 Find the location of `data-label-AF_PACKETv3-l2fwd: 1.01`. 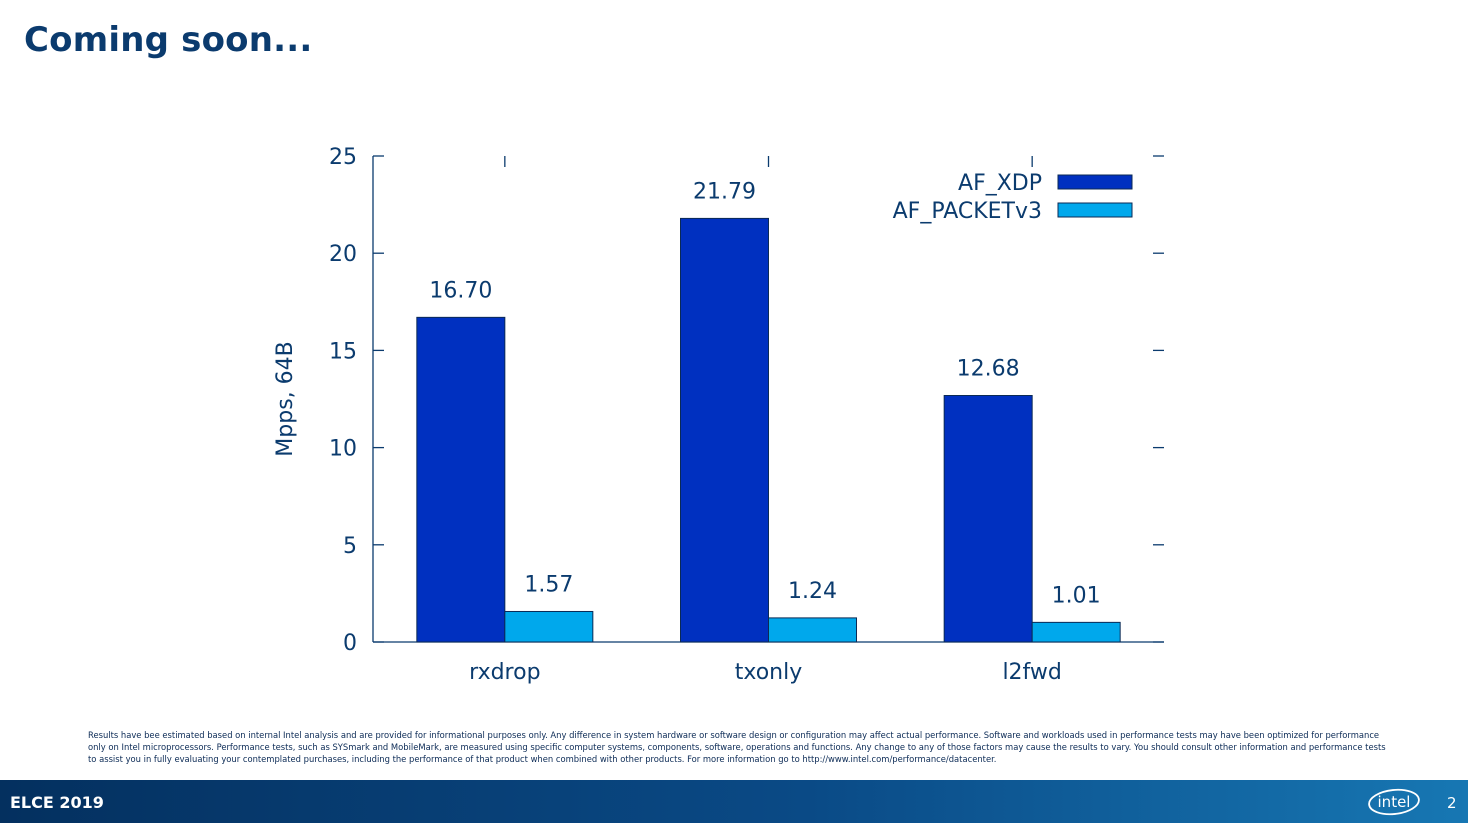

data-label-AF_PACKETv3-l2fwd: 1.01 is located at coordinates (1076, 595).